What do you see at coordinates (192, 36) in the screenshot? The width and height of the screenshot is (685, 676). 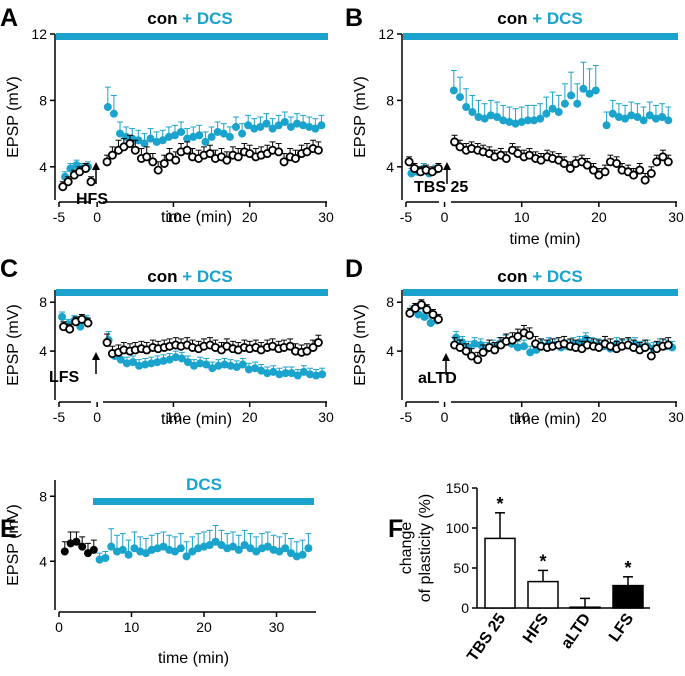 I see `dcs-bar-a` at bounding box center [192, 36].